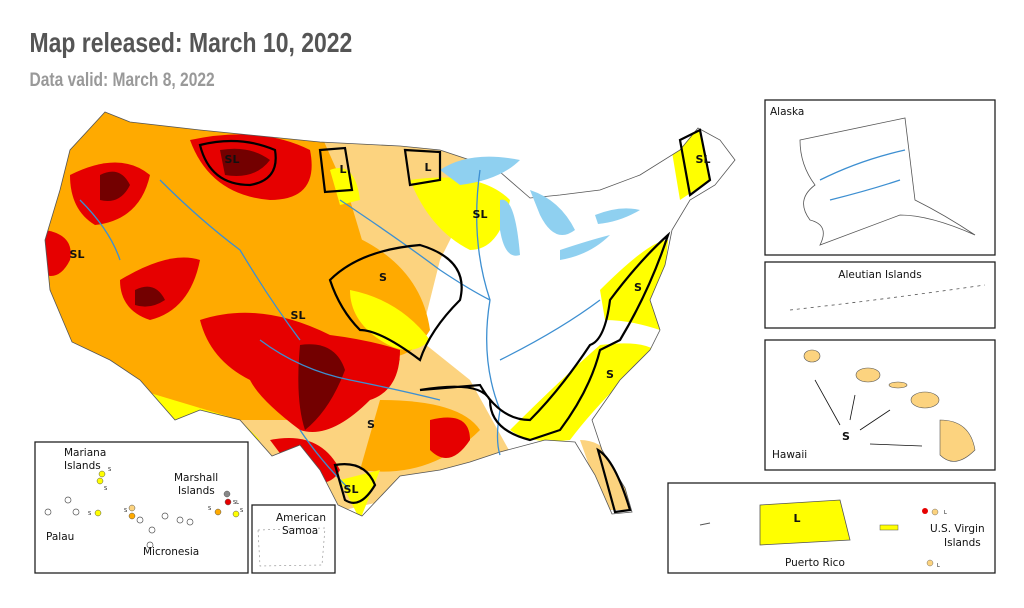 This screenshot has width=1024, height=608. Describe the element at coordinates (85, 453) in the screenshot. I see `inset-name: Mariana` at that location.